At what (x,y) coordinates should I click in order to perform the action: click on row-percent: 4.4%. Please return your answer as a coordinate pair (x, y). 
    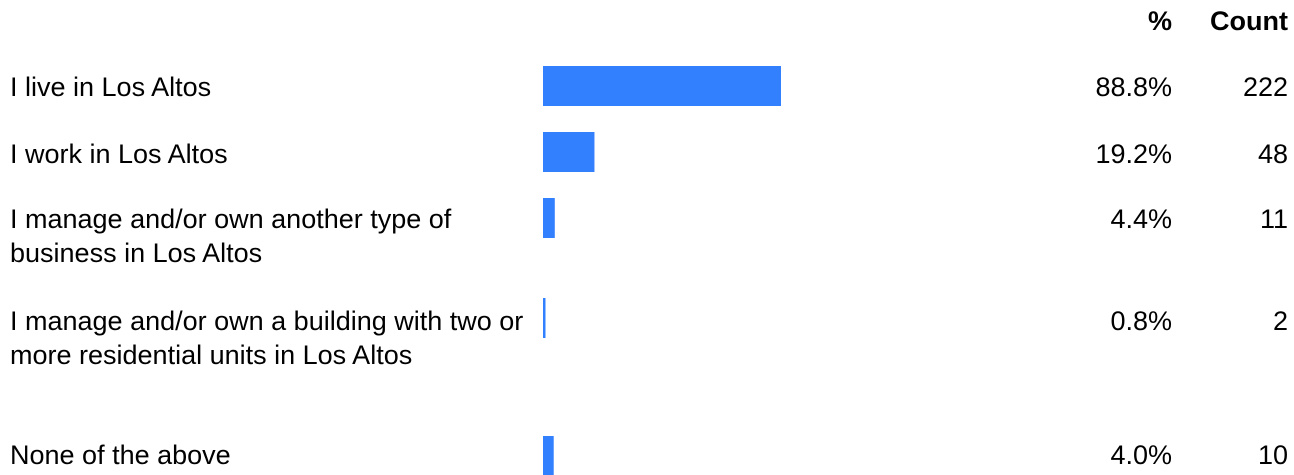
    Looking at the image, I should click on (1141, 219).